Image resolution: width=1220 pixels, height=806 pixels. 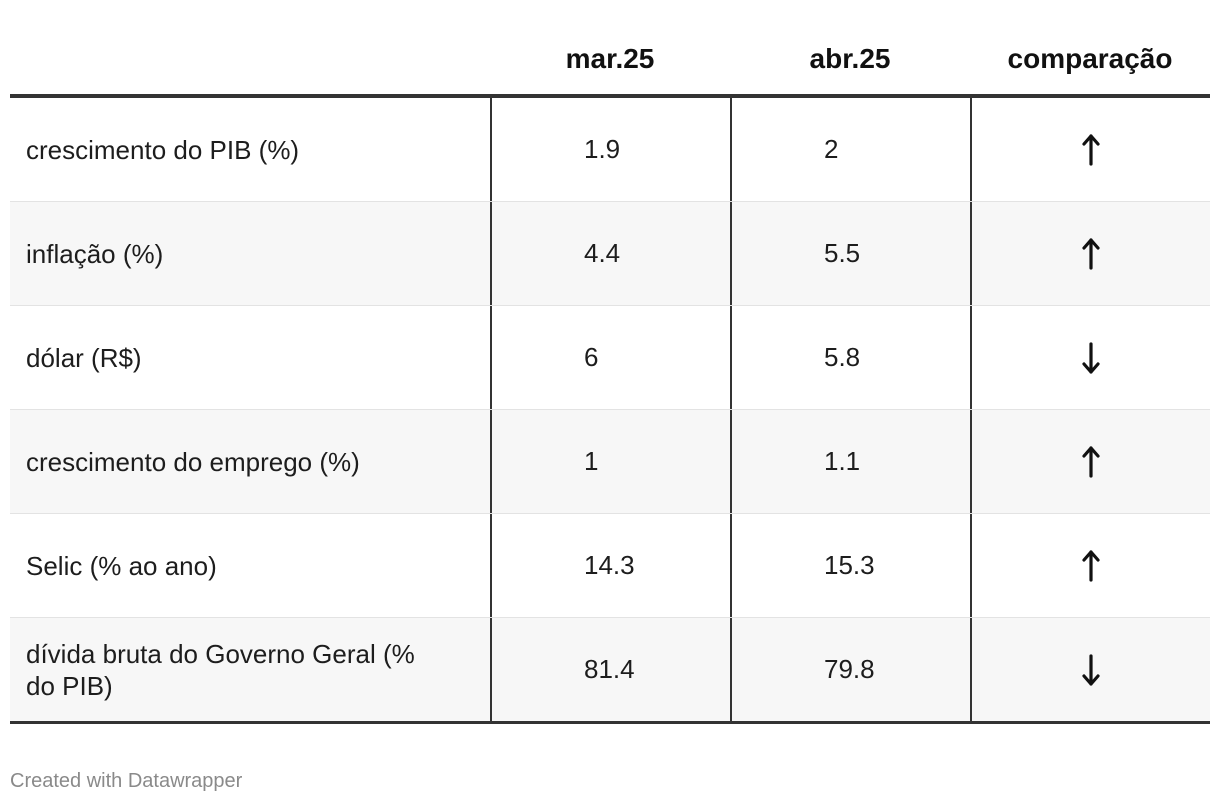 I want to click on cell-mar25: 14.3, so click(x=610, y=565).